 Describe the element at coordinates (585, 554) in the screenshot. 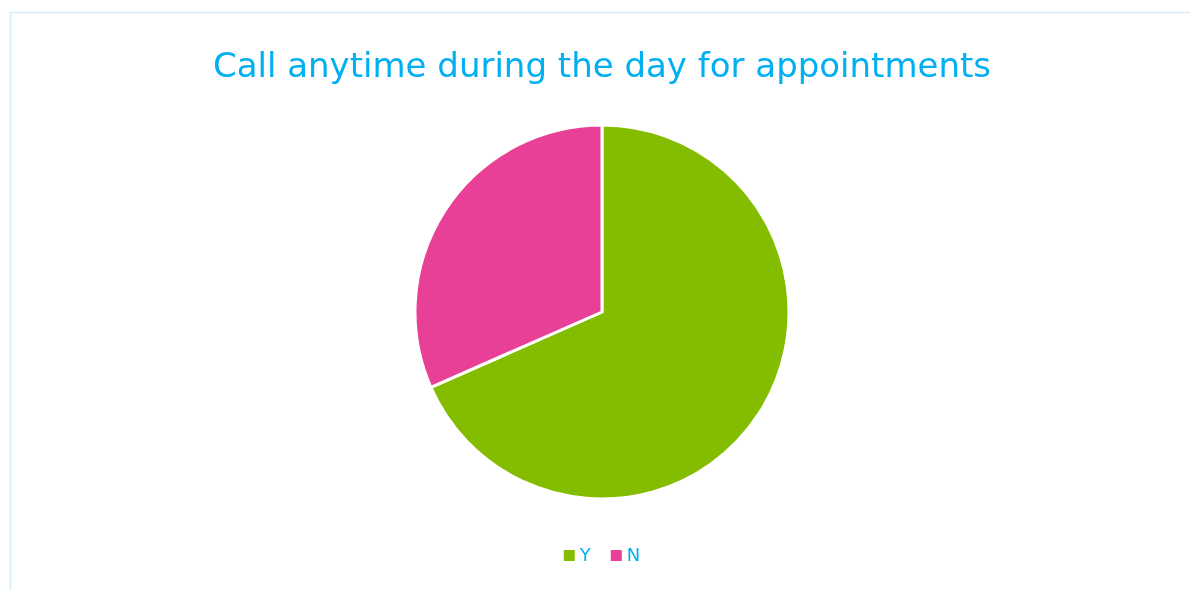

I see `legend-label: Y` at that location.